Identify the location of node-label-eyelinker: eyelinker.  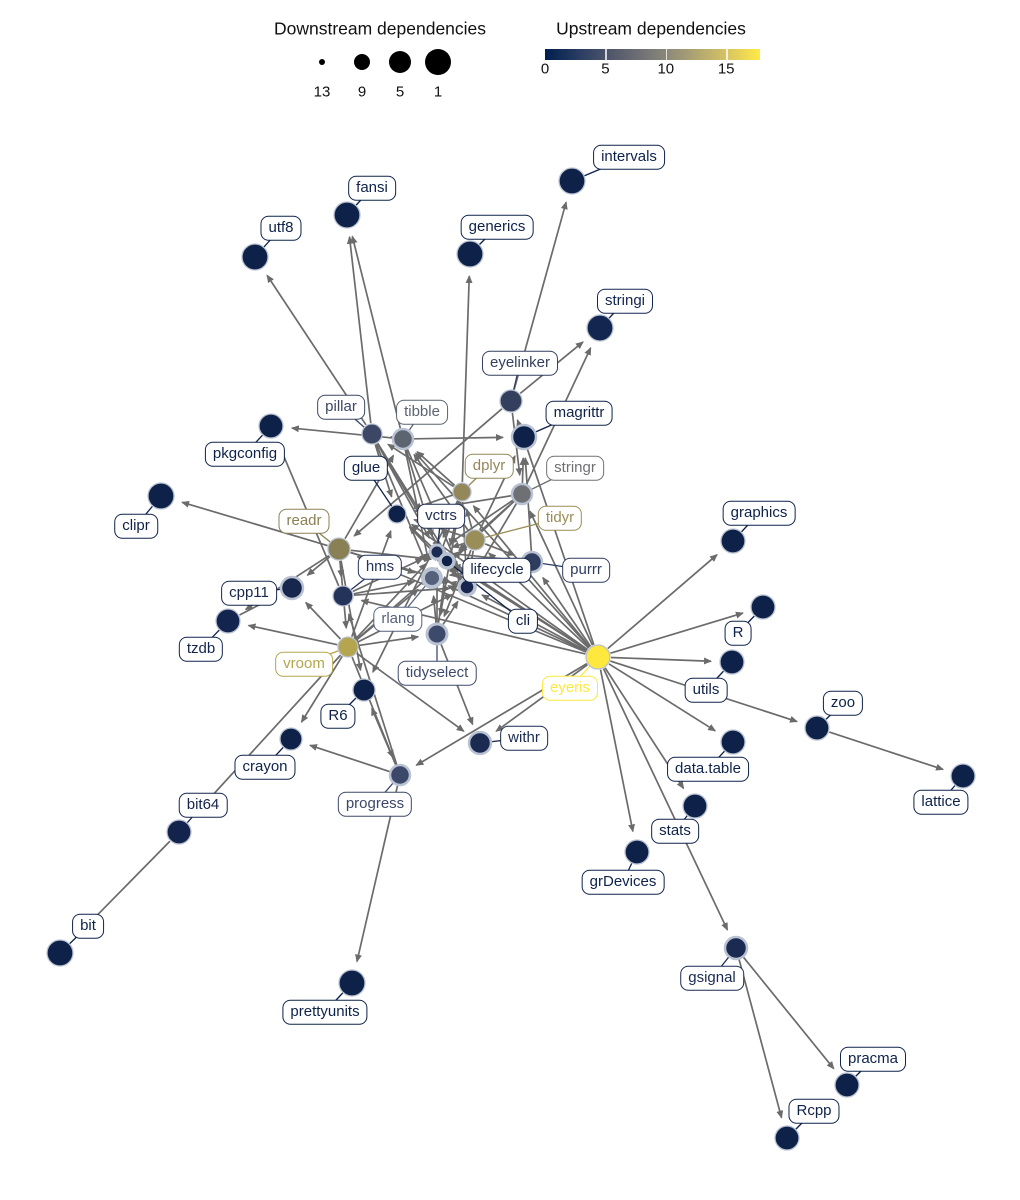
(520, 363).